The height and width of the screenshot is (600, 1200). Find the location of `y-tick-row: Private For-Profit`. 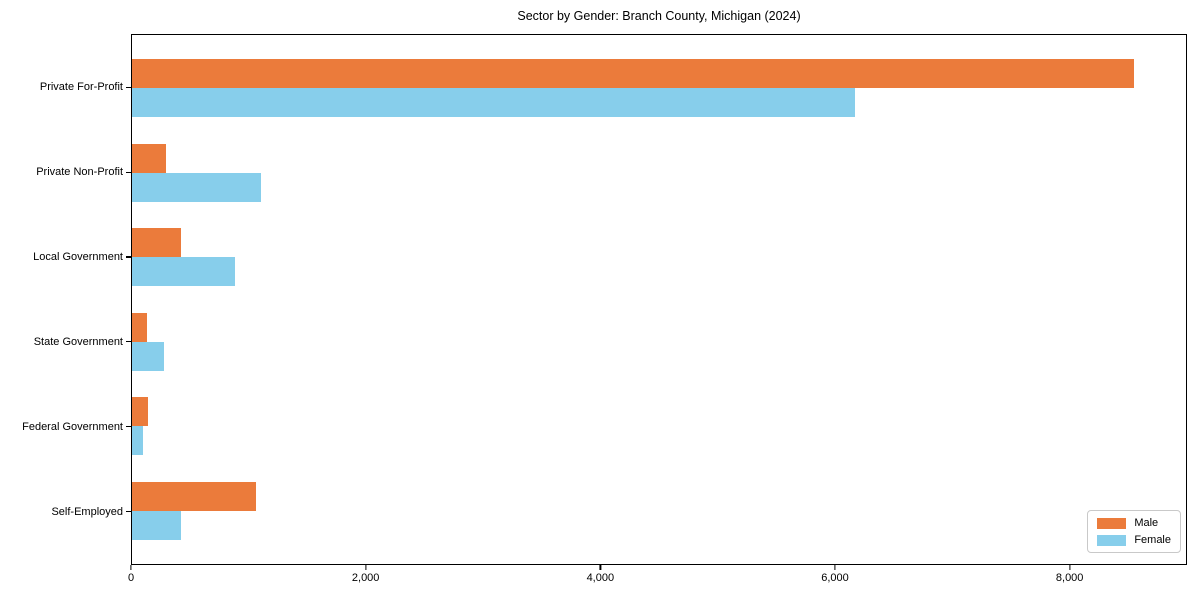

y-tick-row: Private For-Profit is located at coordinates (65, 87).